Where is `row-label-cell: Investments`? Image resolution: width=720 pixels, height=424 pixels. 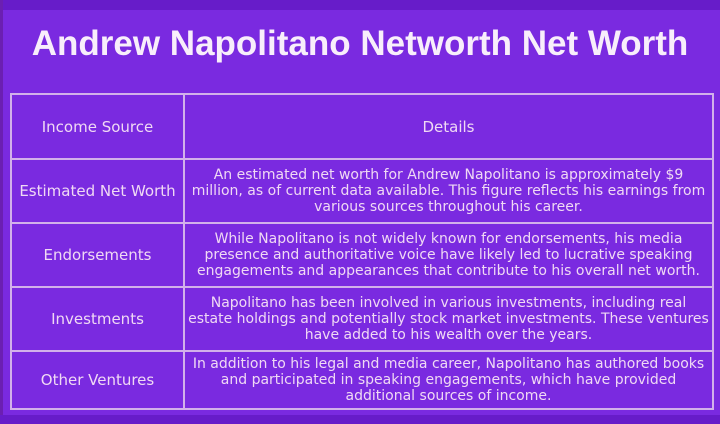
row-label-cell: Investments is located at coordinates (97, 319).